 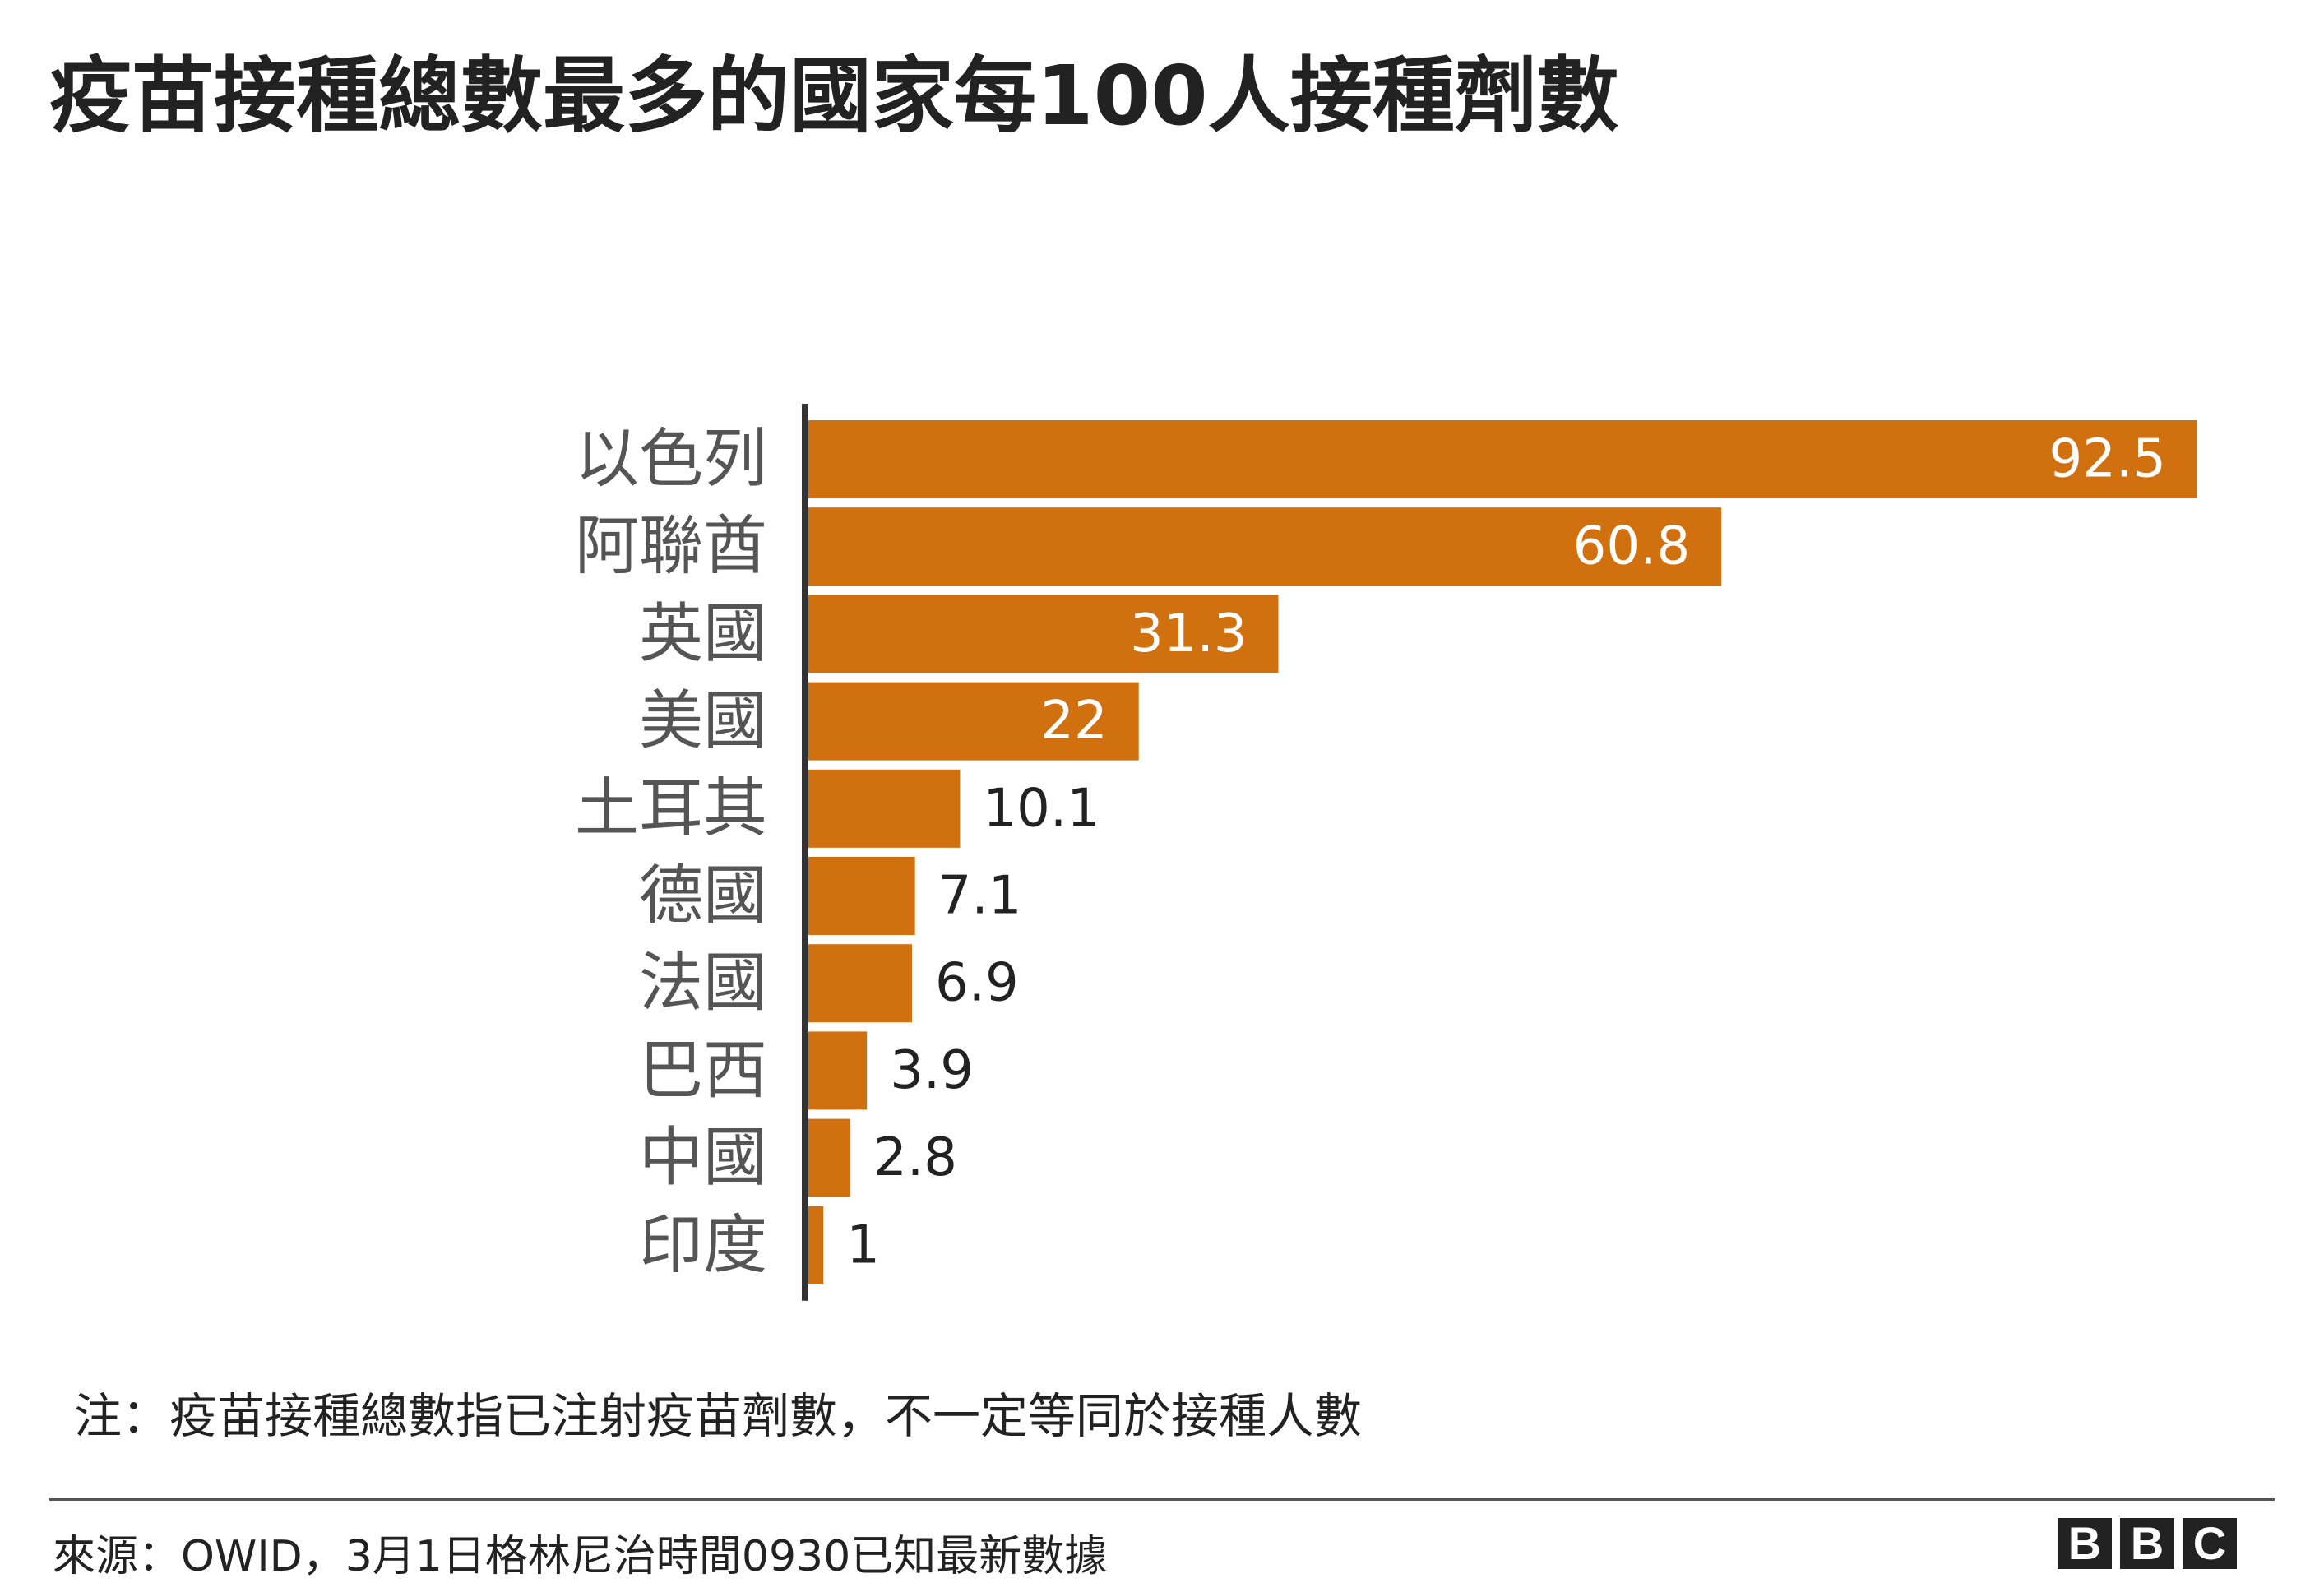 I want to click on category-label: 巴西, so click(x=703, y=1071).